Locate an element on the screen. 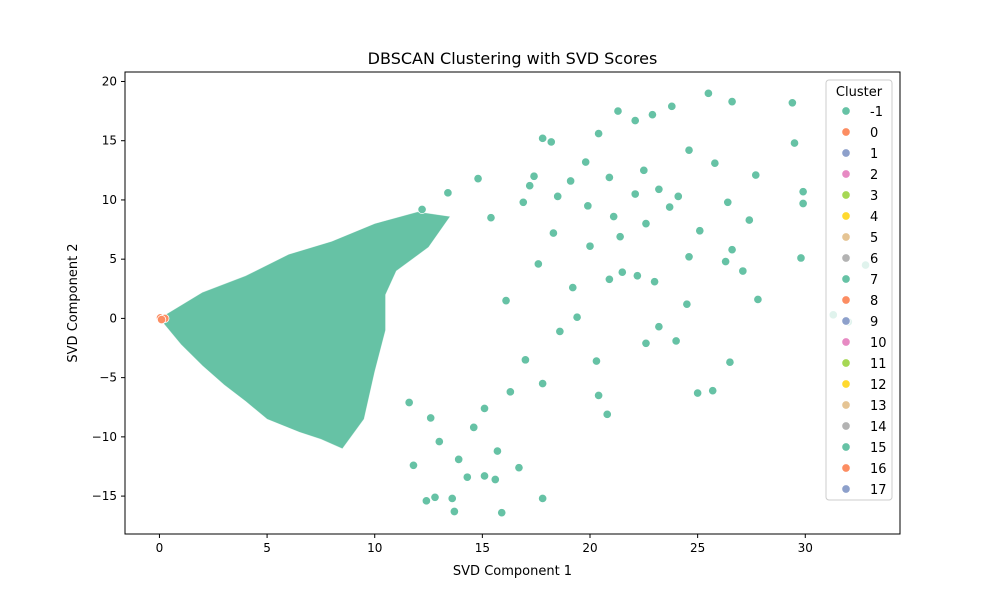  legend-label: 15 is located at coordinates (878, 448).